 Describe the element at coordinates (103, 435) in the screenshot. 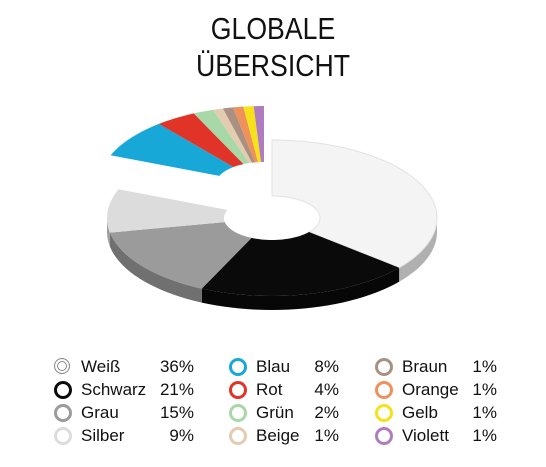

I see `legend-label: Silber` at that location.